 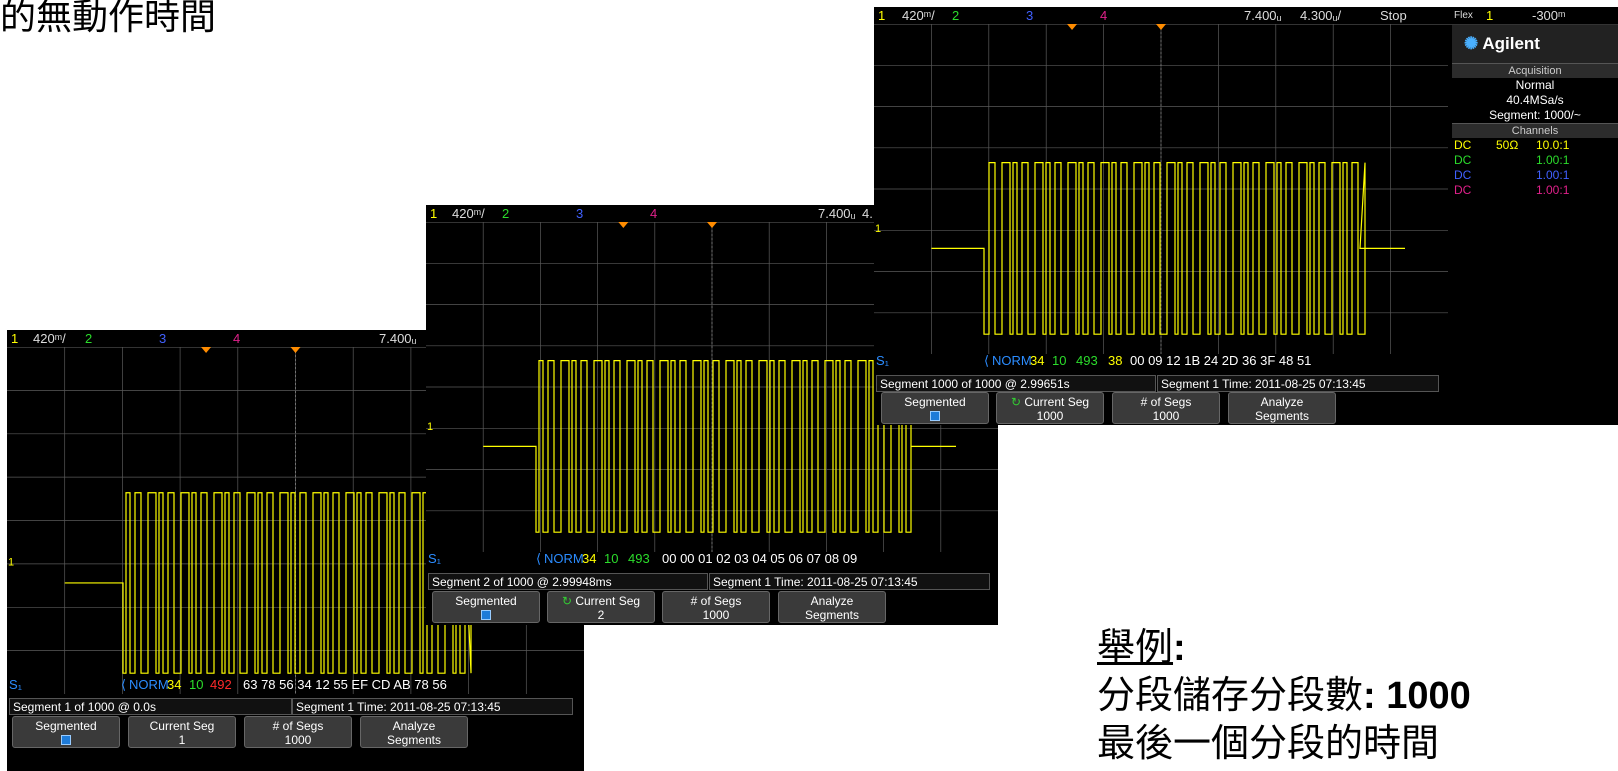 What do you see at coordinates (867, 213) in the screenshot?
I see `delay-value: 4.` at bounding box center [867, 213].